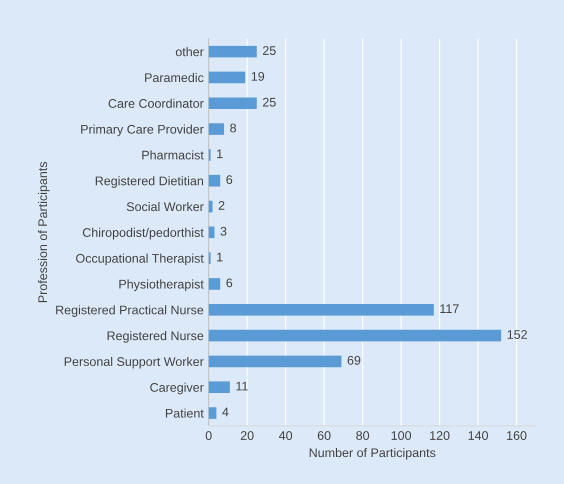 The height and width of the screenshot is (484, 564). What do you see at coordinates (142, 130) in the screenshot?
I see `y-tick-label: Primary Care Provider` at bounding box center [142, 130].